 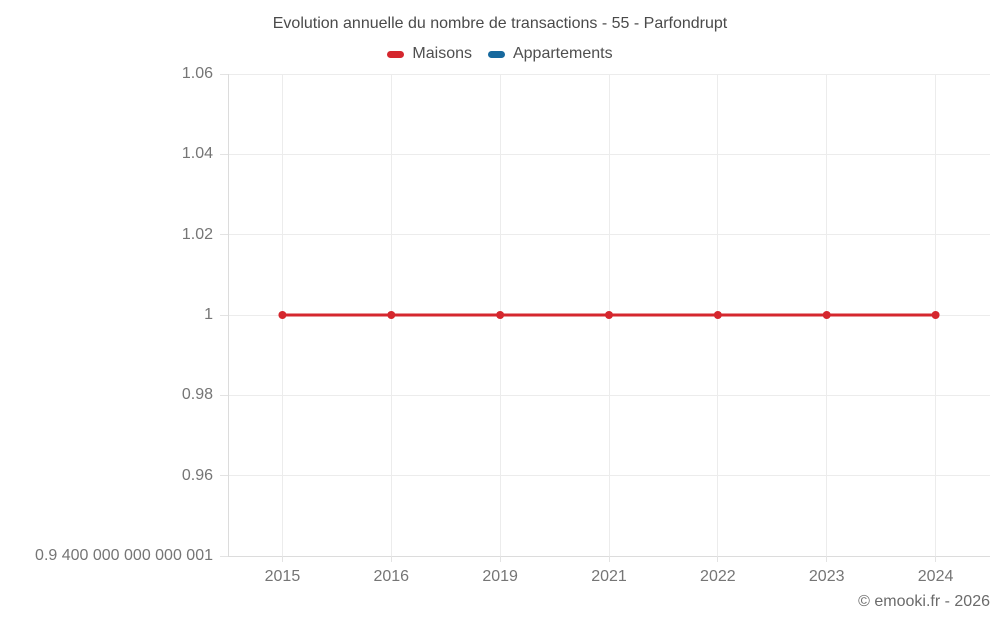 I want to click on x-axis-label: 2019, so click(x=500, y=576).